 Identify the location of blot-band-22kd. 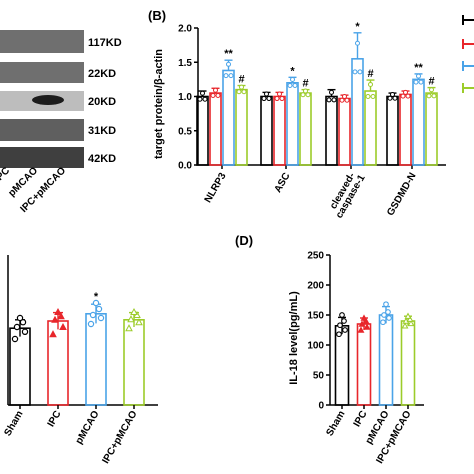
(42, 72).